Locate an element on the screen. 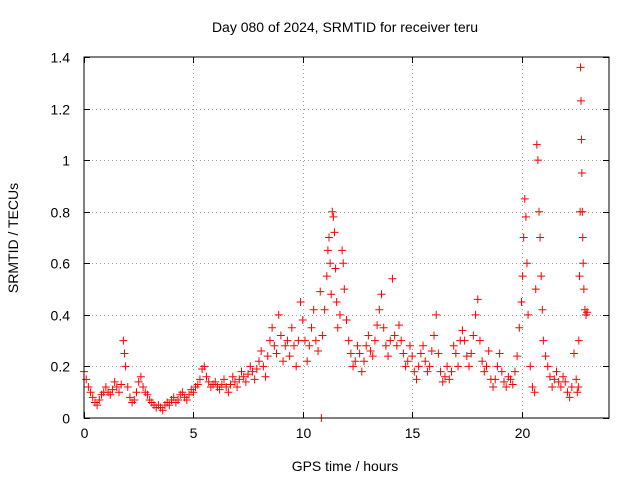  x-tick-label: 20 is located at coordinates (523, 433).